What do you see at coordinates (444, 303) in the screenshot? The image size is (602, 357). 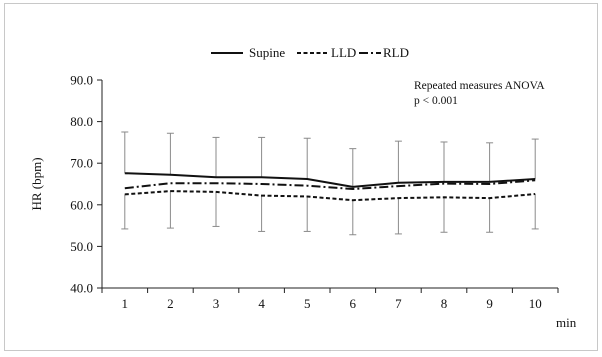 I see `x-tick-label: 8` at bounding box center [444, 303].